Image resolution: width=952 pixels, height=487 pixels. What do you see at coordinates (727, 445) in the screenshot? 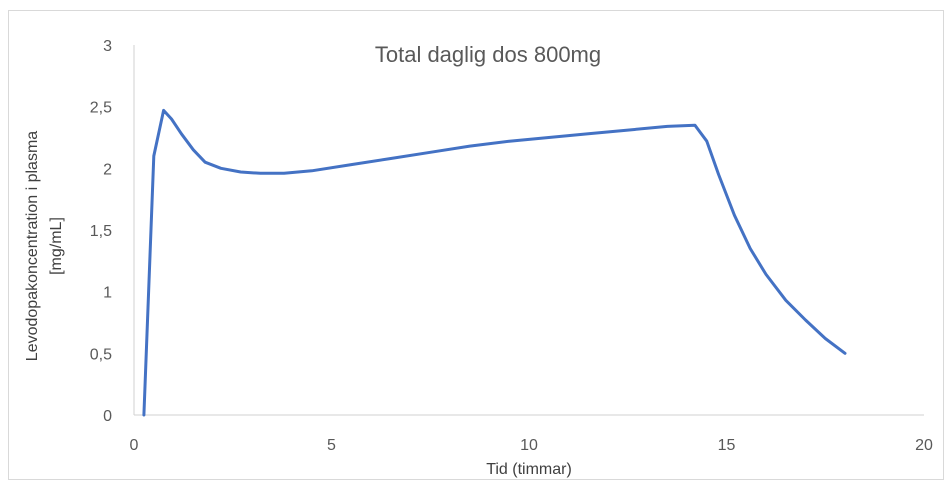
I see `x-tick-label: 15` at bounding box center [727, 445].